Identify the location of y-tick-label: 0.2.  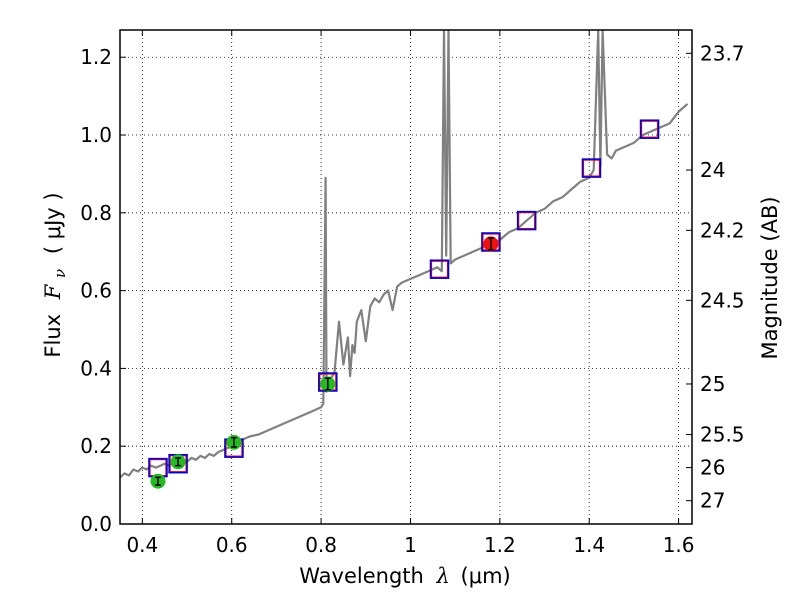
(96, 446).